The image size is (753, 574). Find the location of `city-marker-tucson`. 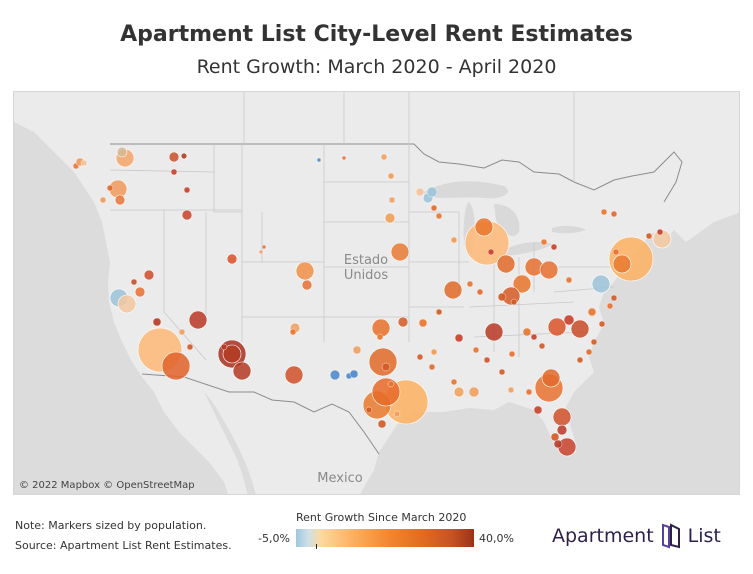

city-marker-tucson is located at coordinates (242, 371).